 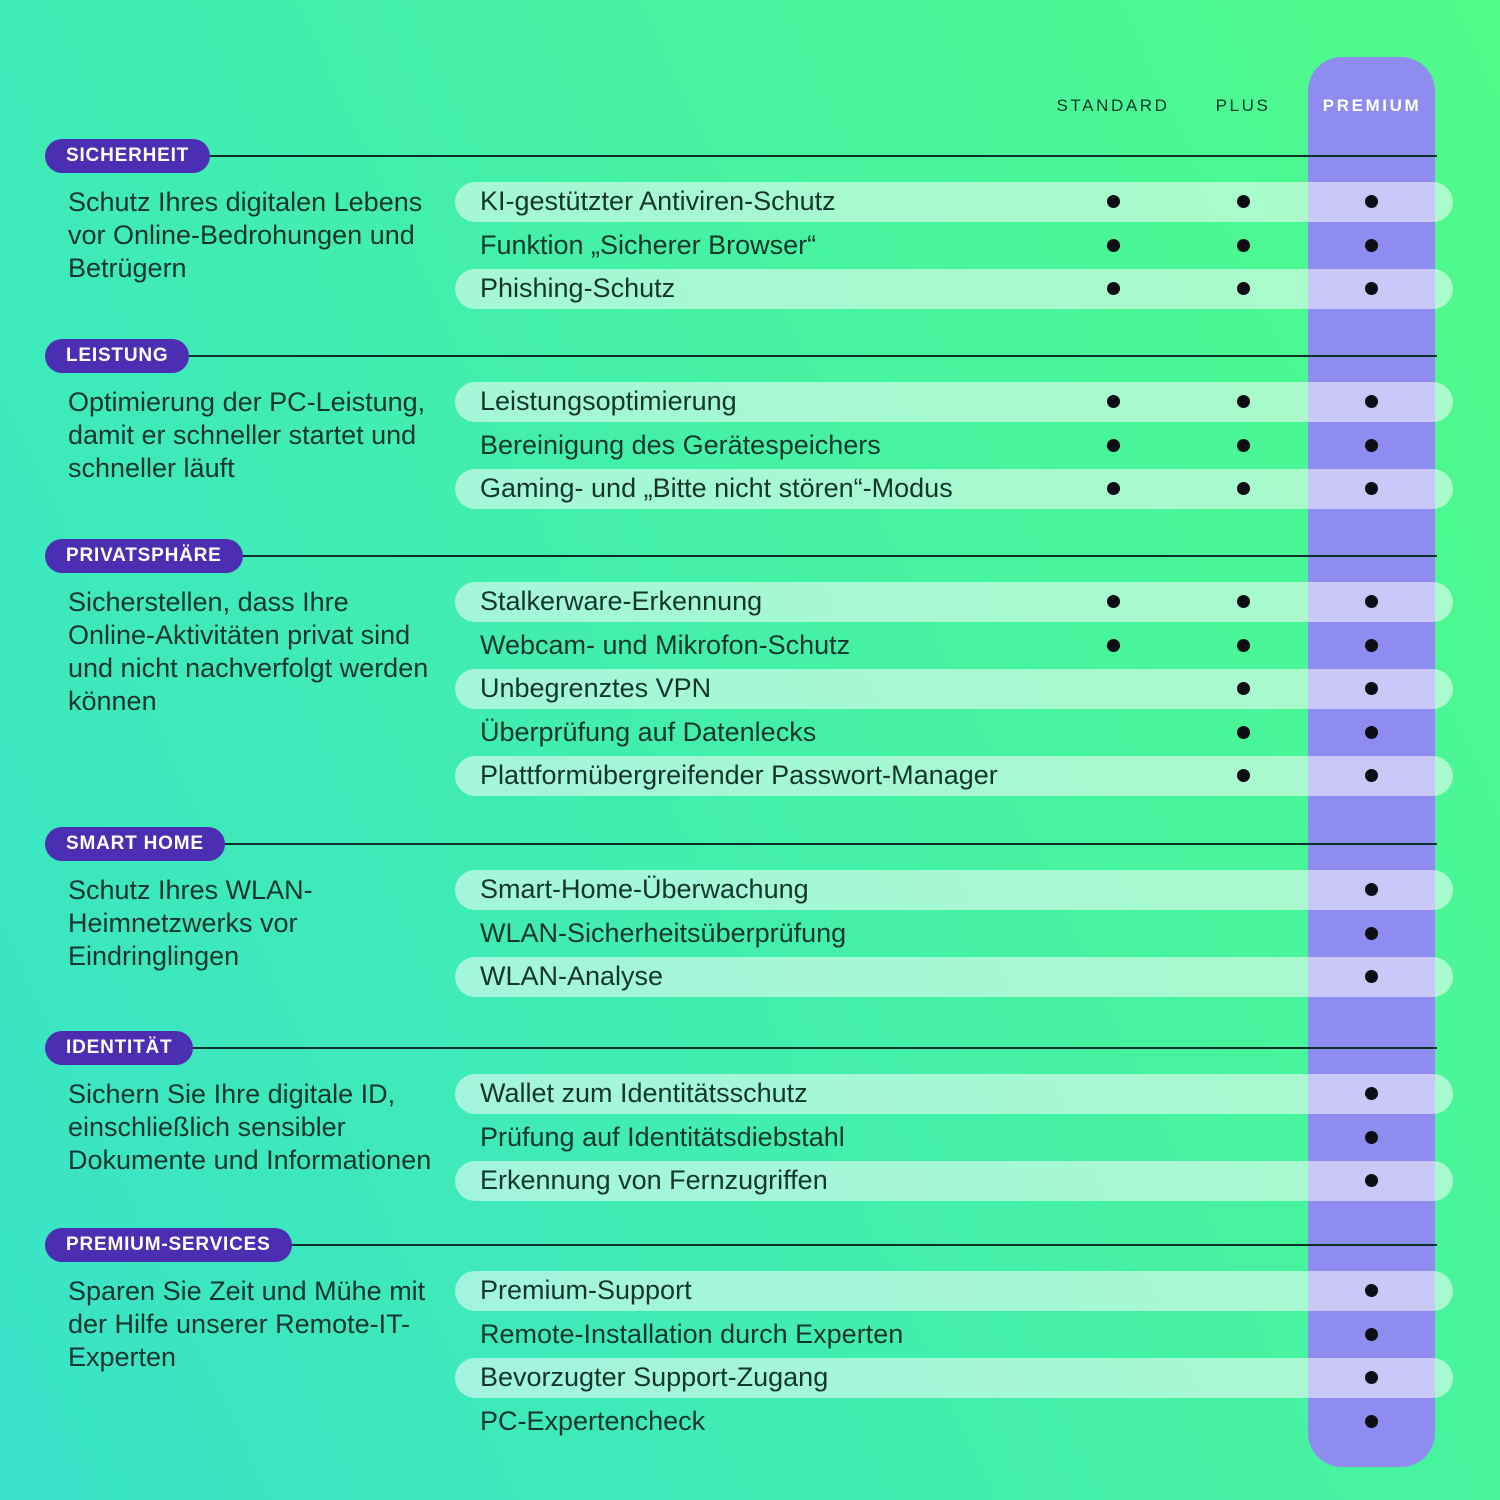 I want to click on feature-row: WLAN-Analyse, so click(x=954, y=977).